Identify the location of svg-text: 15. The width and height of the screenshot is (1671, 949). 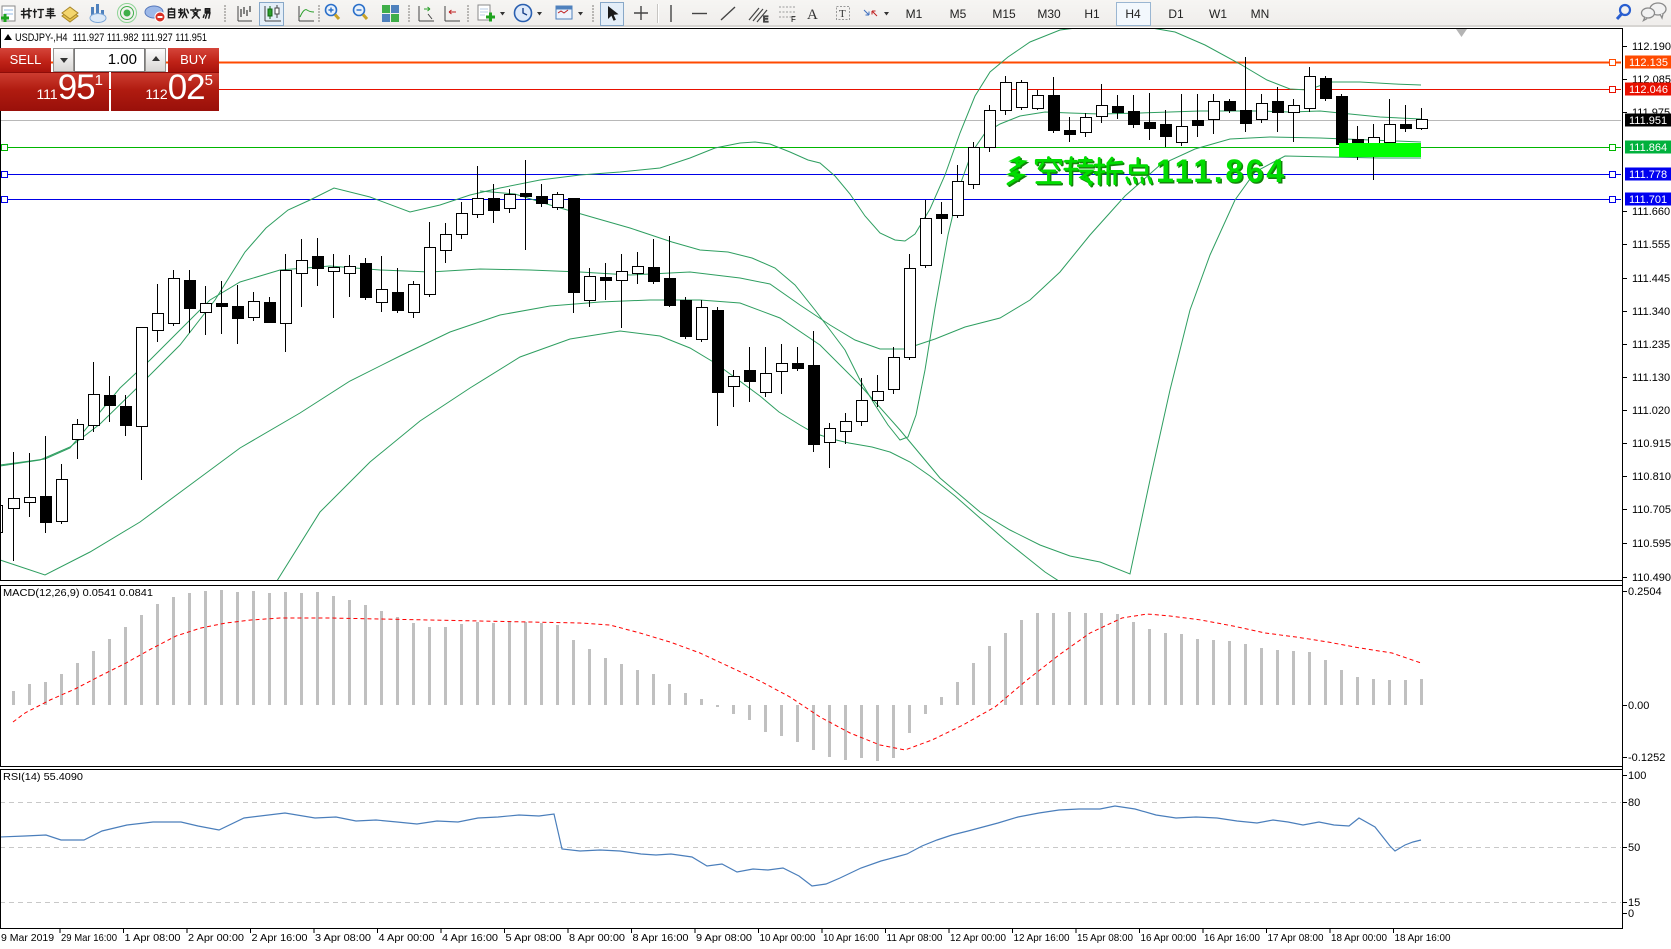
(1634, 903).